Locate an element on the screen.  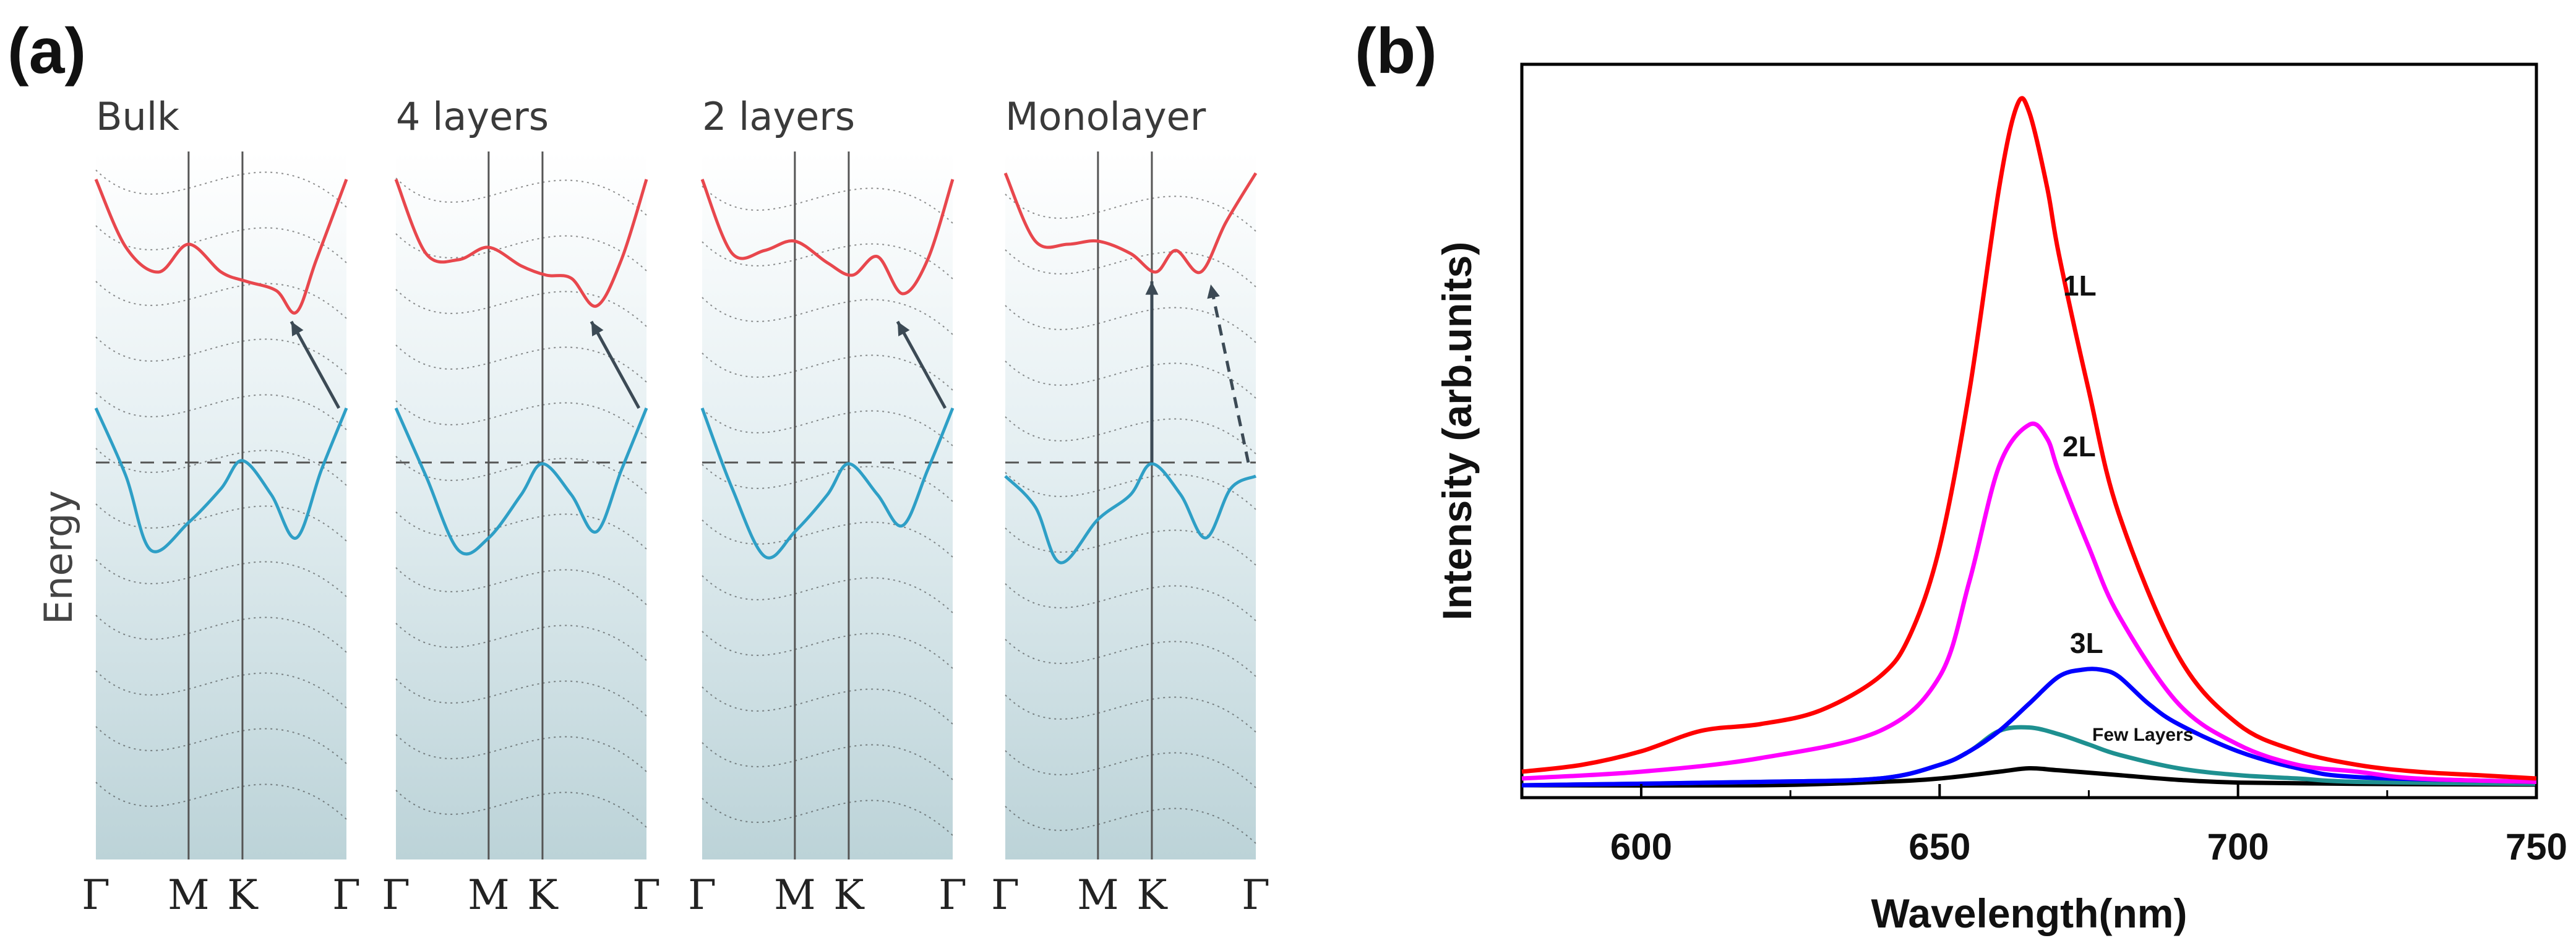
energy-axis-label: Energy is located at coordinates (58, 557).